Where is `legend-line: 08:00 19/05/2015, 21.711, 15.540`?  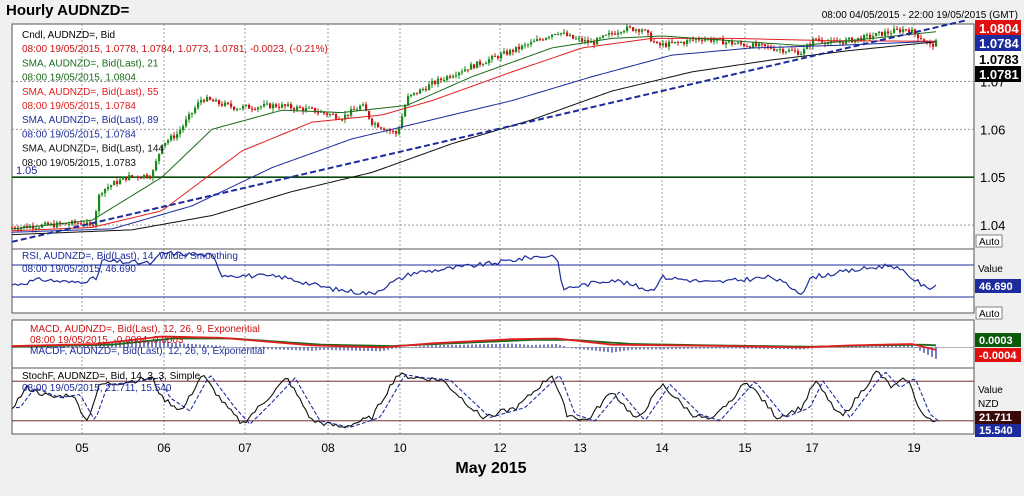
legend-line: 08:00 19/05/2015, 21.711, 15.540 is located at coordinates (97, 388).